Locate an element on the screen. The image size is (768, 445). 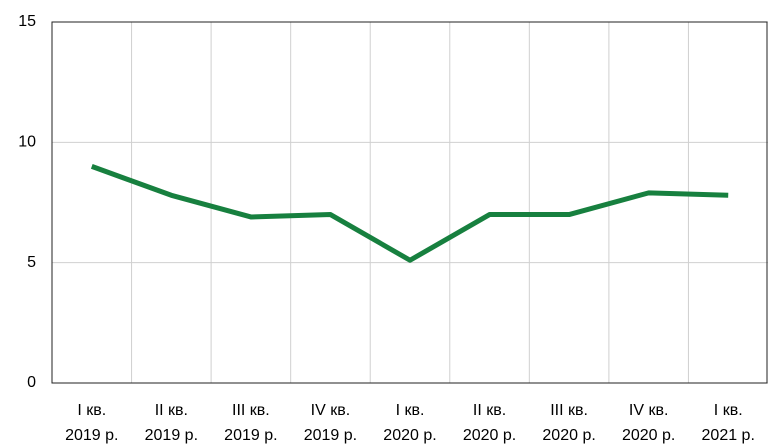
x-tick-label: II кв. 2020 р. is located at coordinates (489, 423).